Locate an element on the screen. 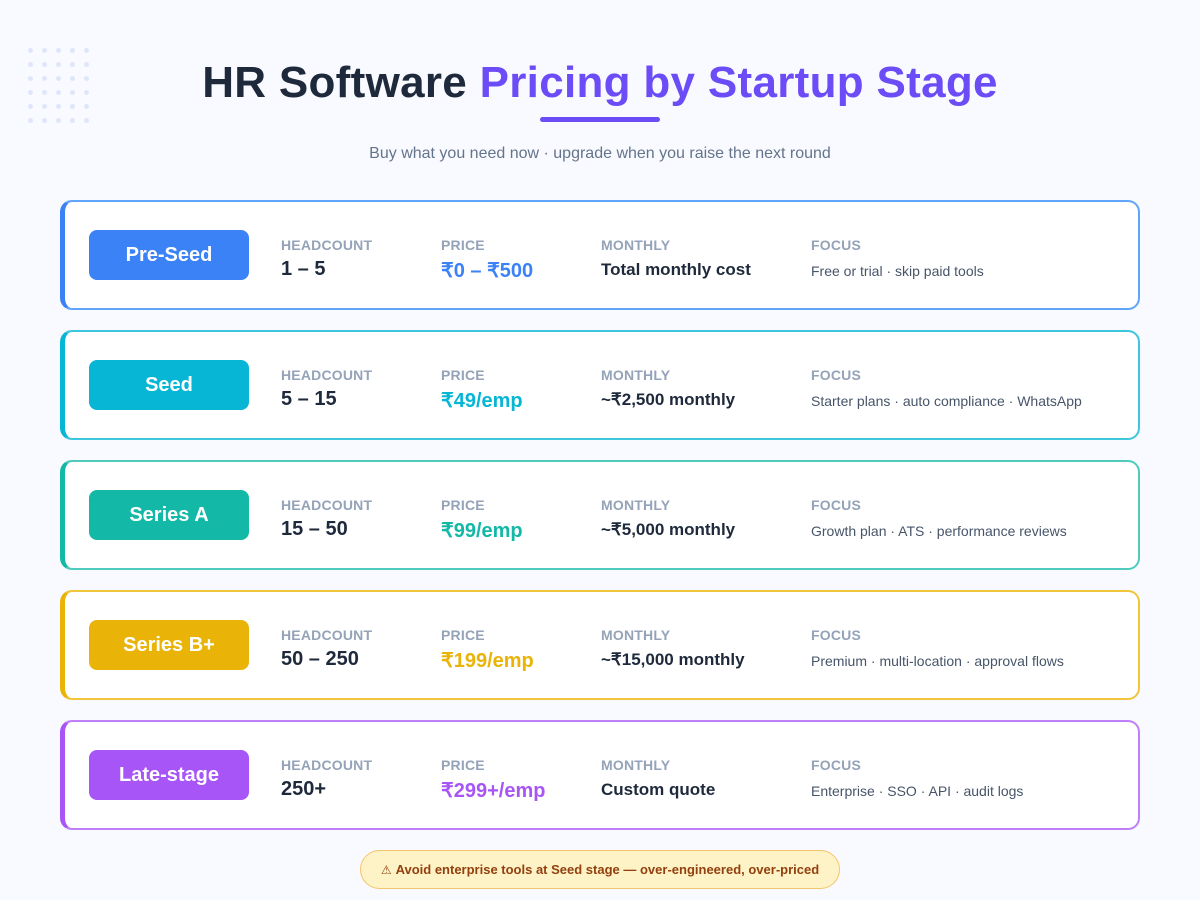 This screenshot has width=1200, height=900. title-accent: Pricing by Startup Stage is located at coordinates (738, 82).